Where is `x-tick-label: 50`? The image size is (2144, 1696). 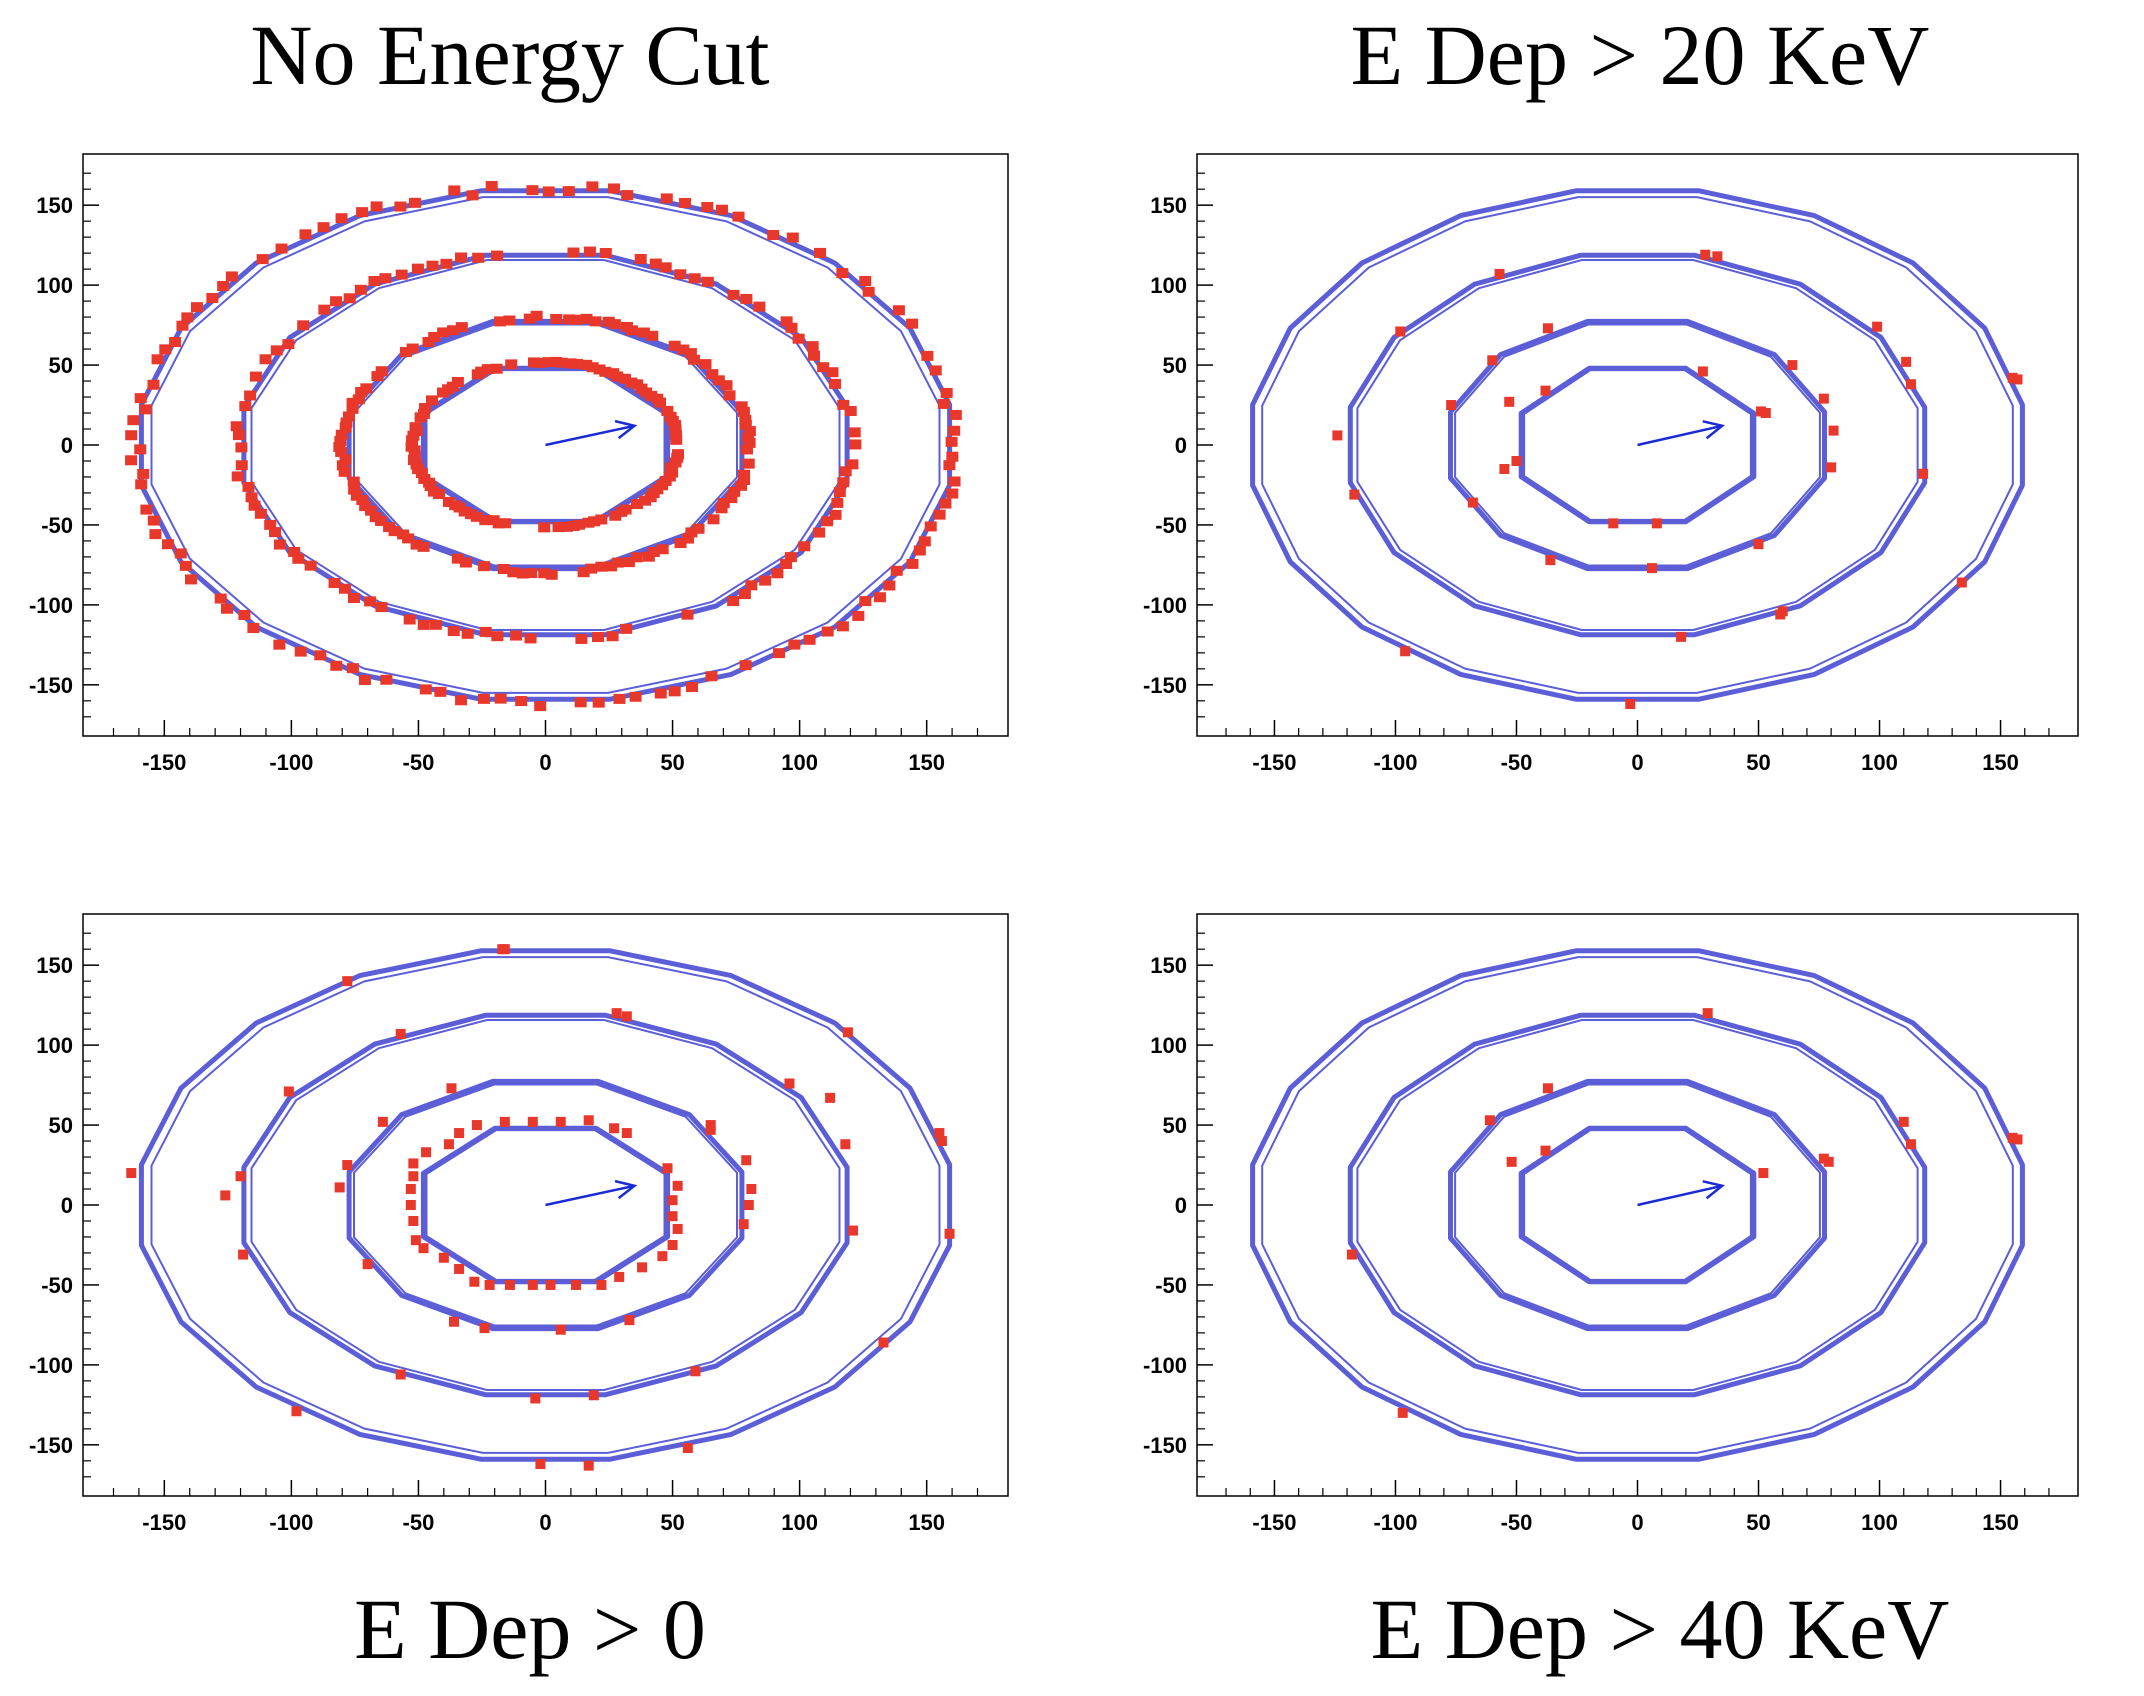 x-tick-label: 50 is located at coordinates (1758, 762).